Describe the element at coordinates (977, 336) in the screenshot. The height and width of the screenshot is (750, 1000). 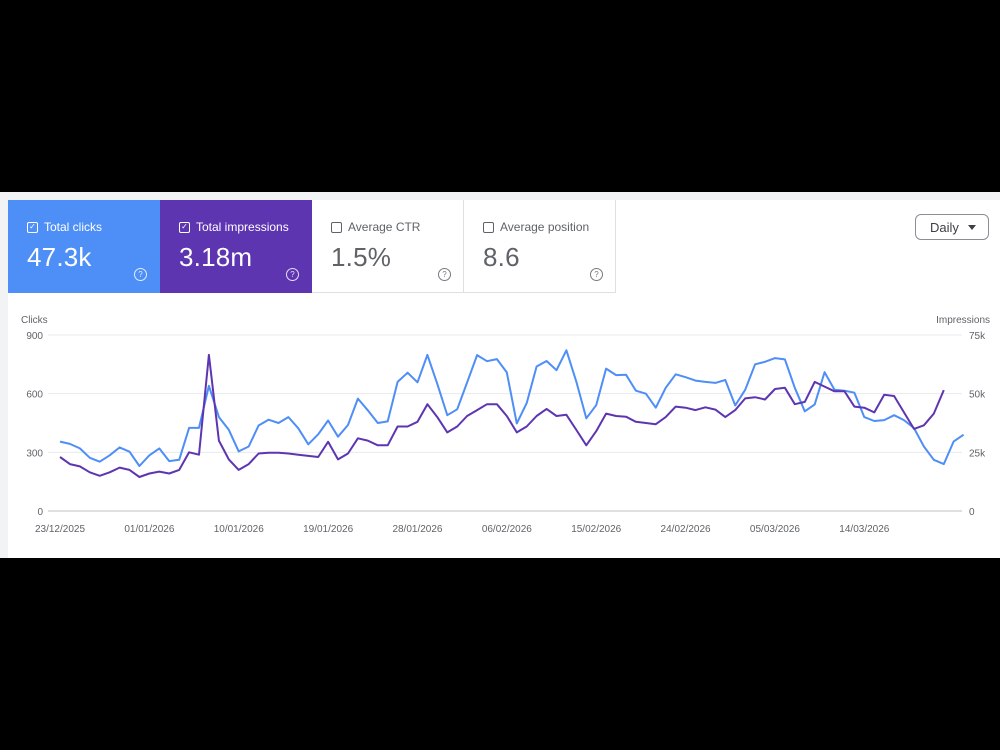
I see `right-tick-label: 75k` at that location.